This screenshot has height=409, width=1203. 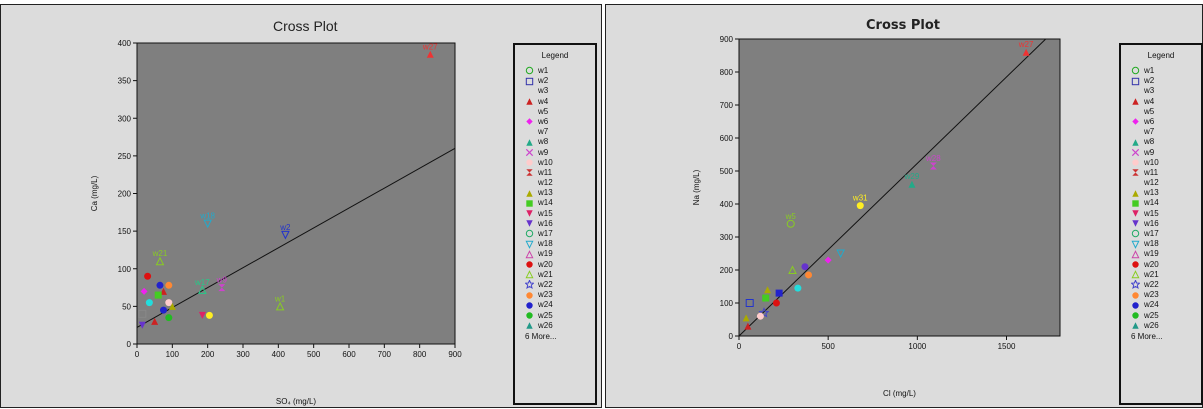 I want to click on x-tick-label: 1500, so click(x=1007, y=346).